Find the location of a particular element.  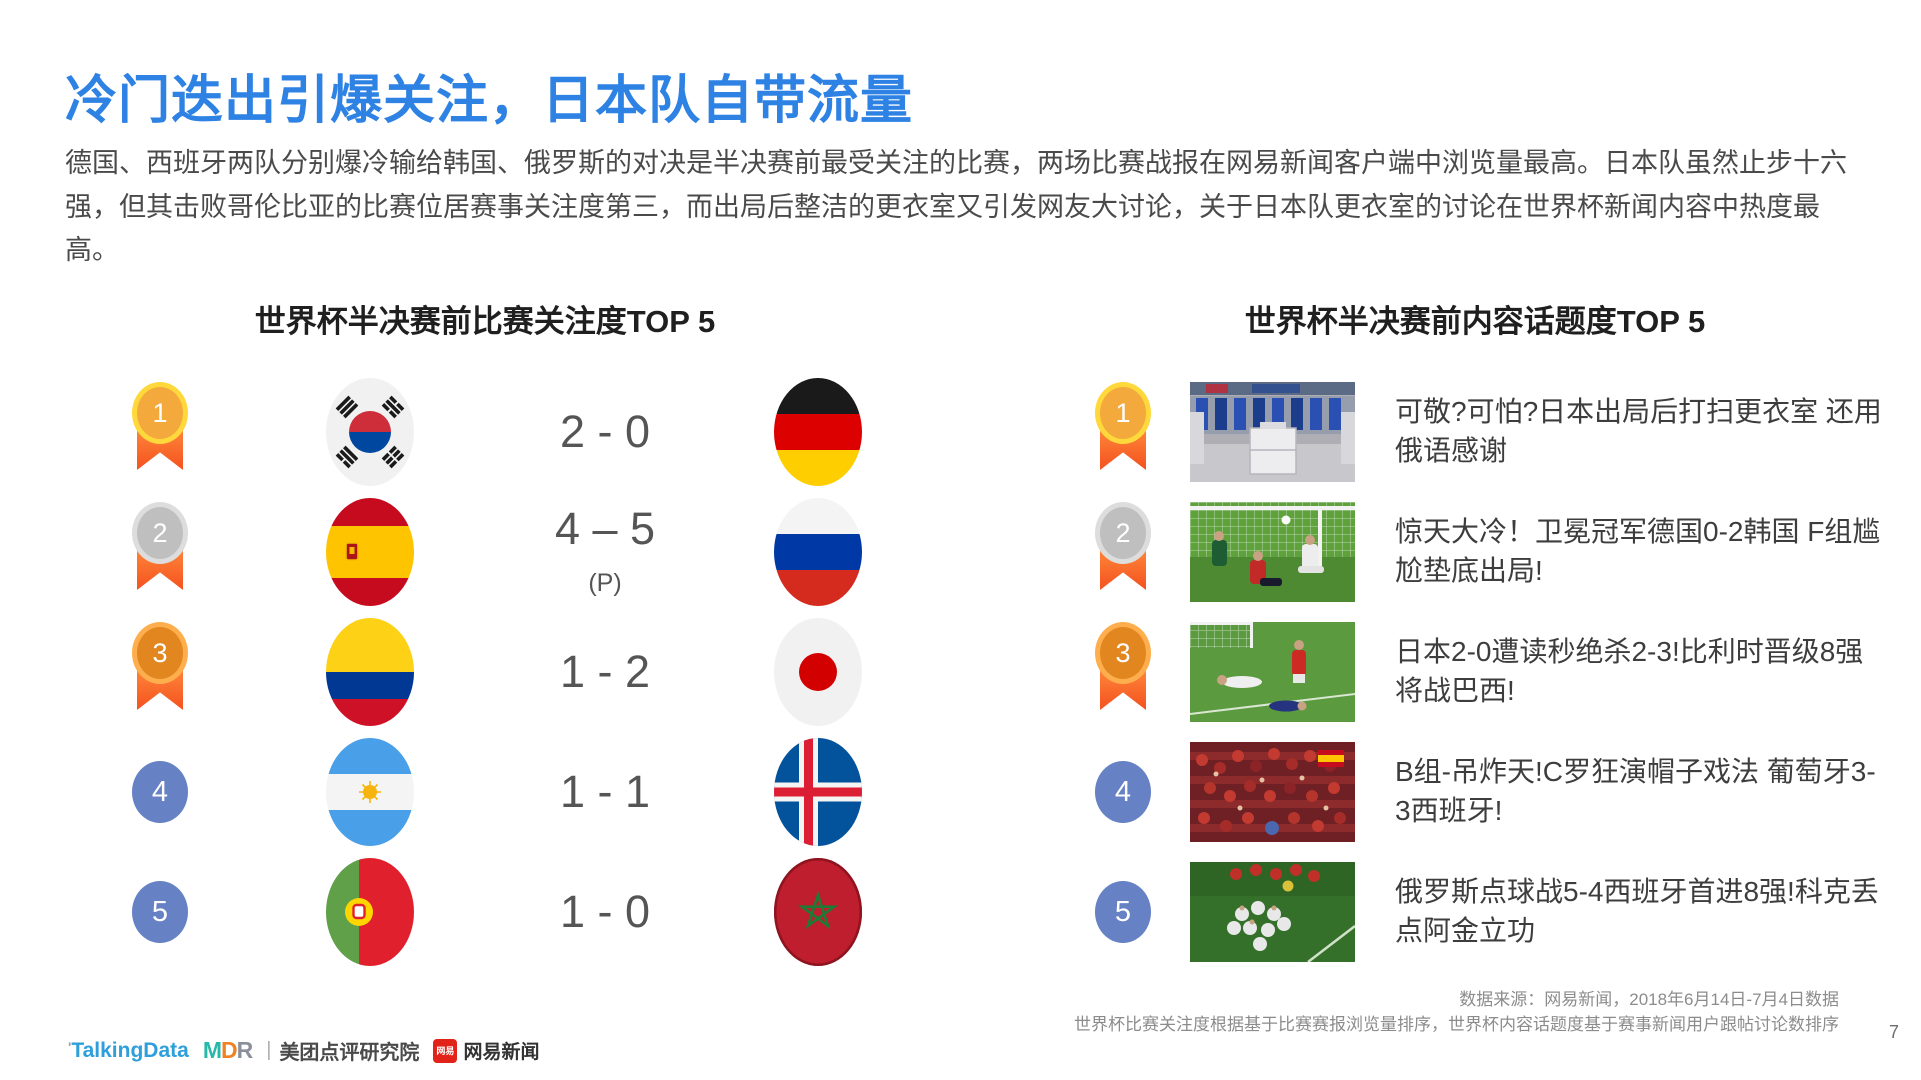

penalty-note: (P) is located at coordinates (605, 583).